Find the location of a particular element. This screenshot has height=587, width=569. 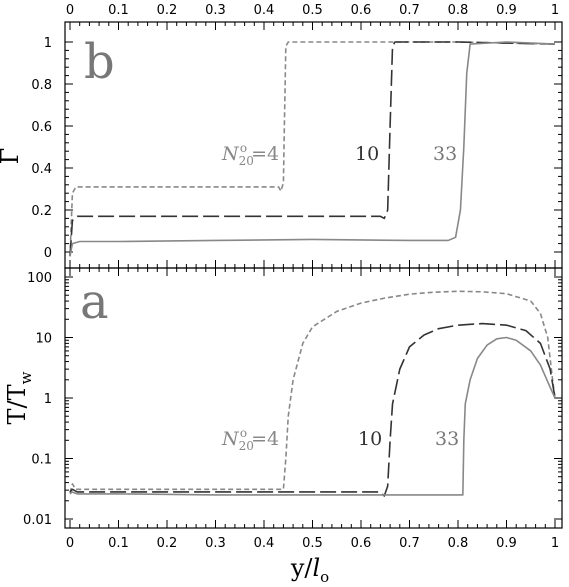

y-tick-label: 0.01 is located at coordinates (37, 520).